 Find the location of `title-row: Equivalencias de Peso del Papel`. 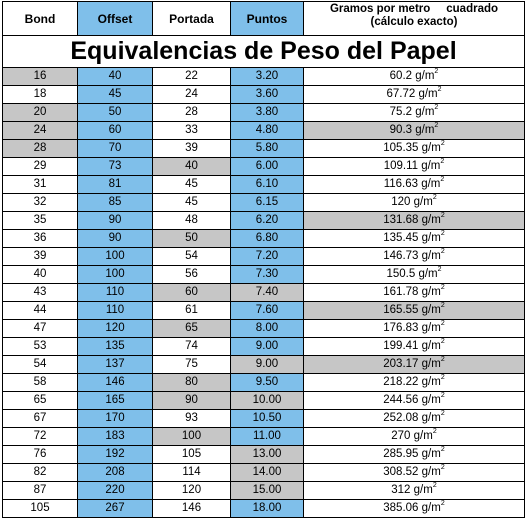

title-row: Equivalencias de Peso del Papel is located at coordinates (263, 51).